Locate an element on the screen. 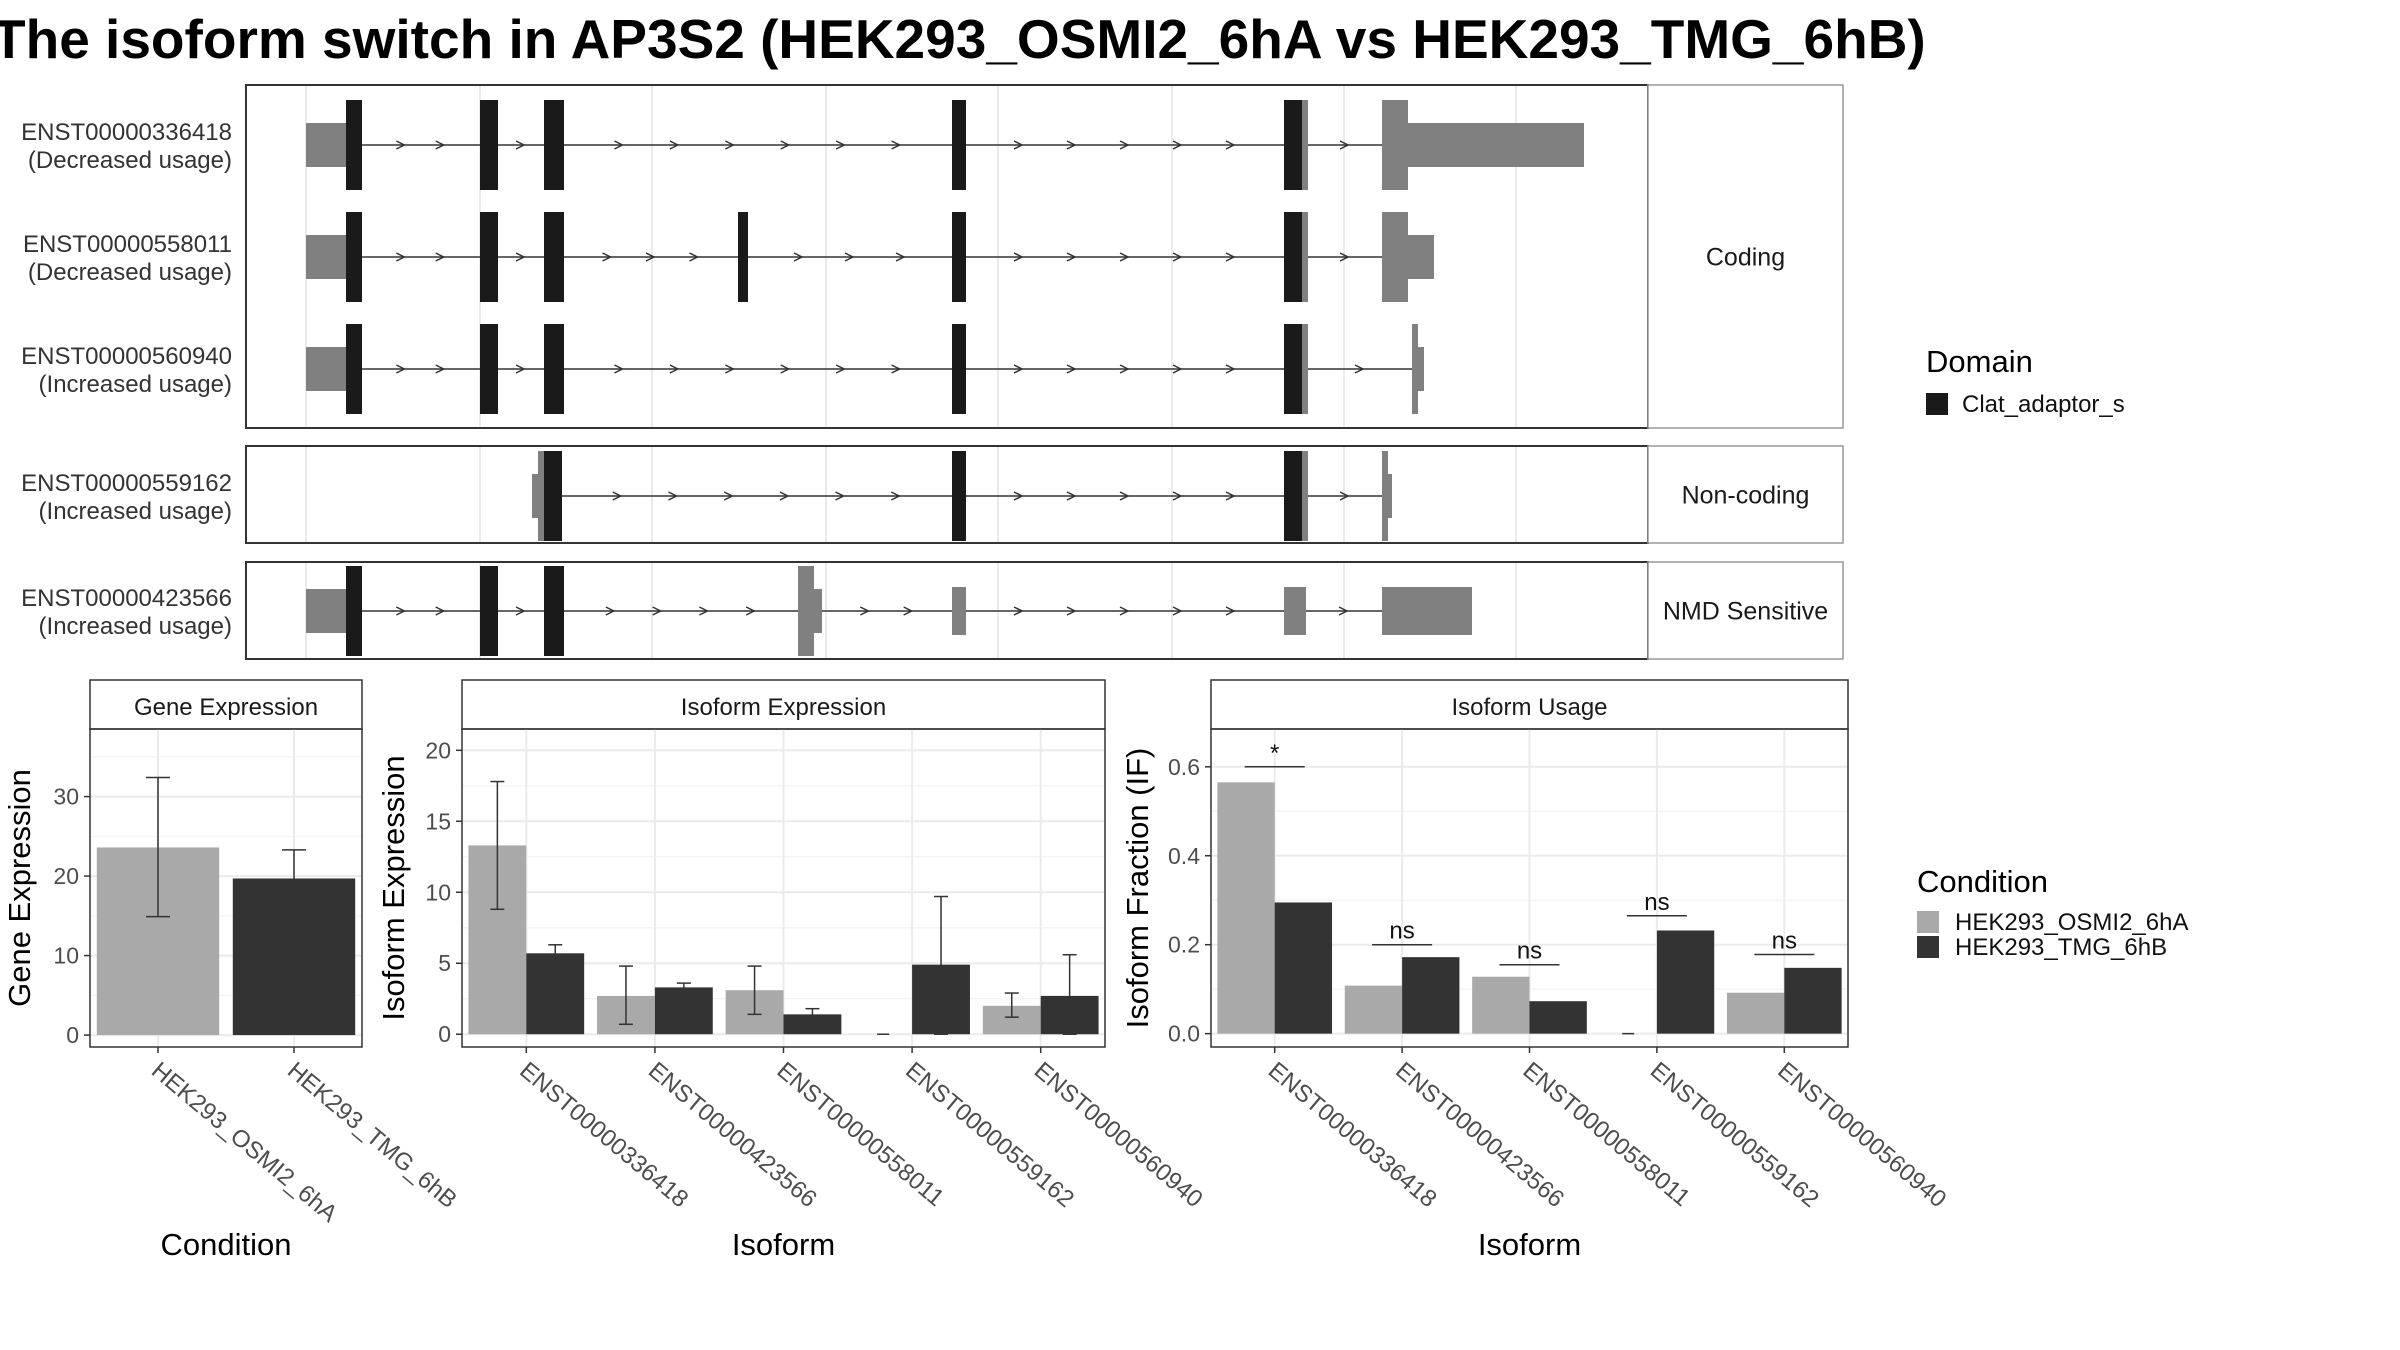 Image resolution: width=2400 pixels, height=1350 pixels. condition-legend-label: HEK293_OSMI2_6hA is located at coordinates (2071, 922).